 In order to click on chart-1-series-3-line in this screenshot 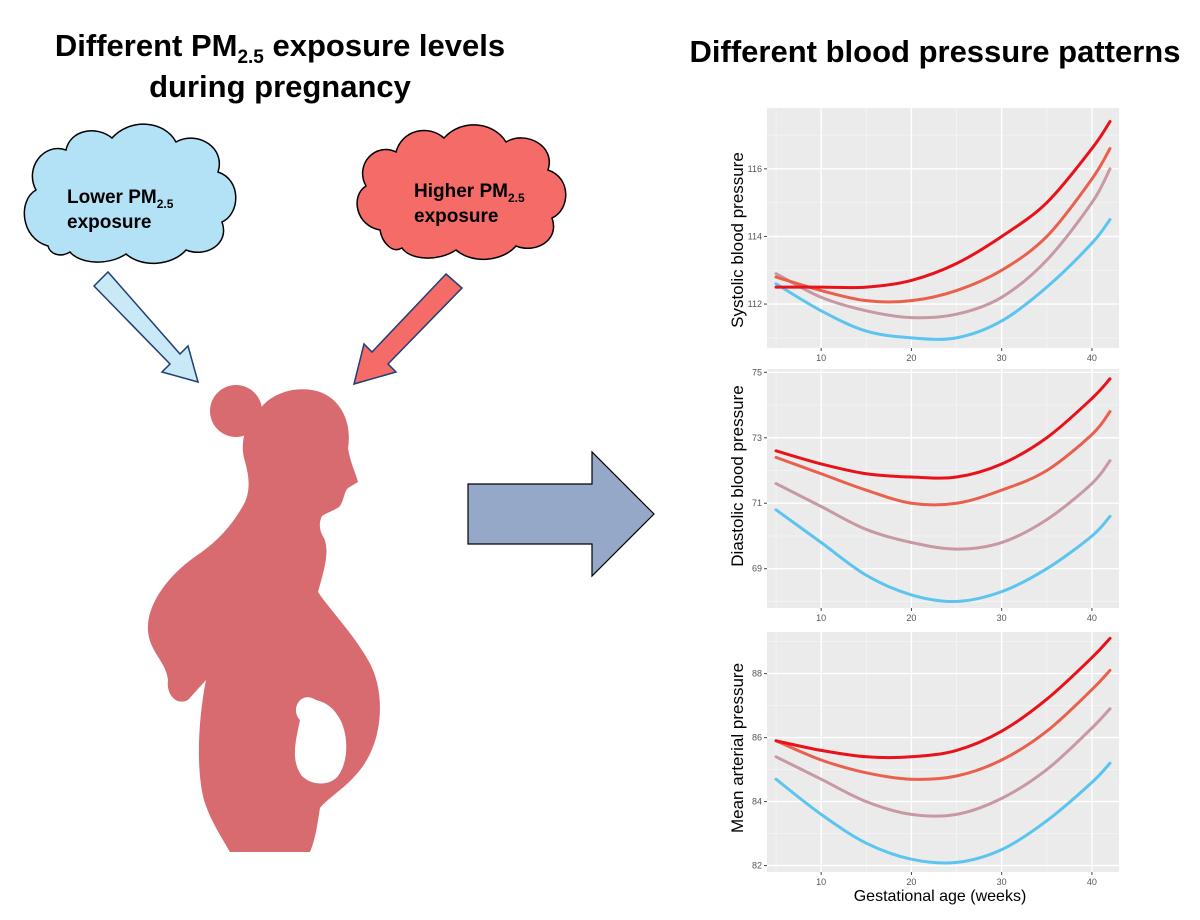, I will do `click(943, 225)`.